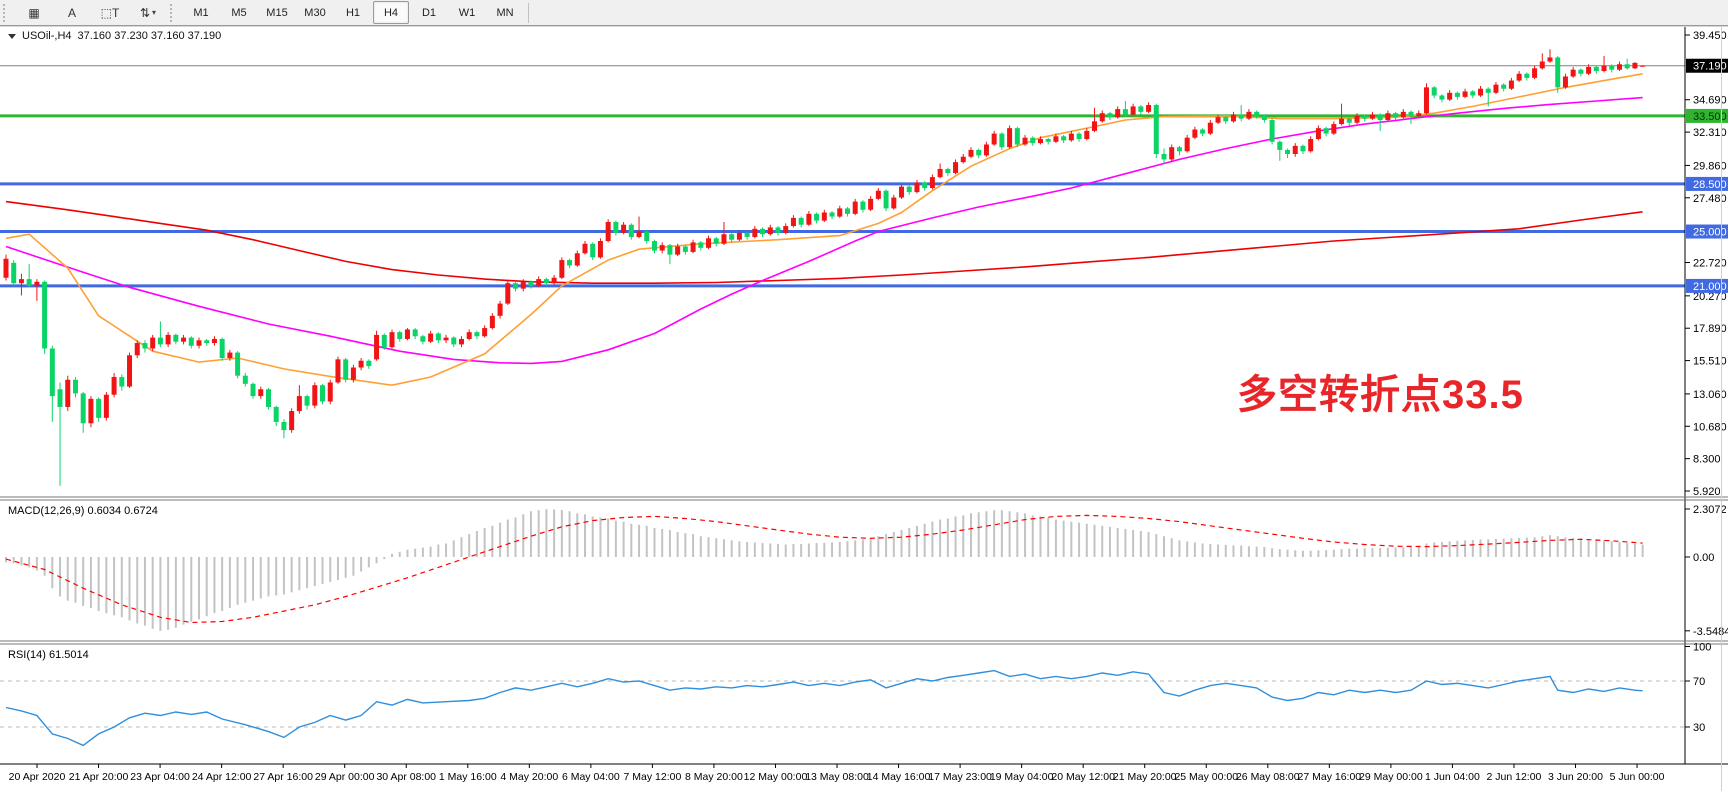  I want to click on text-label-icon: A, so click(71, 12).